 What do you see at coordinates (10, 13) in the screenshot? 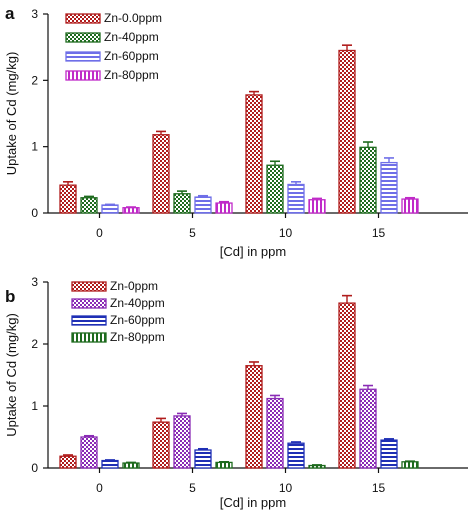
I see `panel-letter: a` at bounding box center [10, 13].